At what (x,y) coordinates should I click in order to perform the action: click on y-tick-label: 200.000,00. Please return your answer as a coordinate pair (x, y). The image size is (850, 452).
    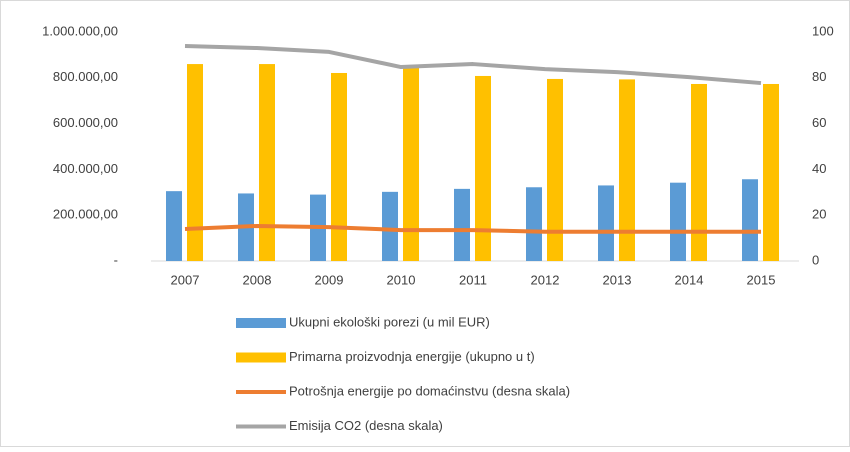
    Looking at the image, I should click on (85, 214).